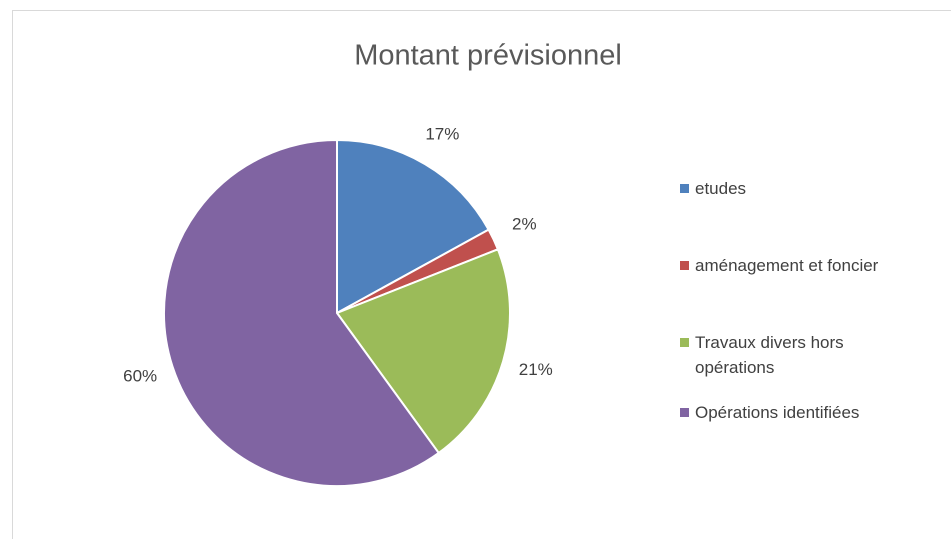 This screenshot has width=951, height=539. I want to click on data-label: 2%, so click(524, 223).